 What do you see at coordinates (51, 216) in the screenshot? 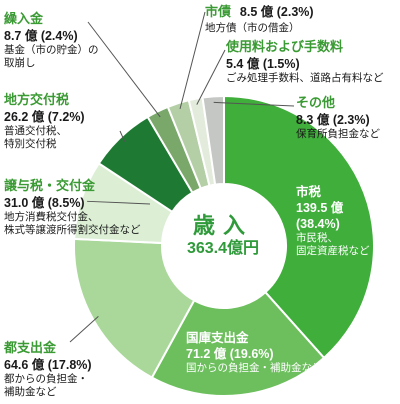
I see `slice-note: 地方消費税交付金、` at bounding box center [51, 216].